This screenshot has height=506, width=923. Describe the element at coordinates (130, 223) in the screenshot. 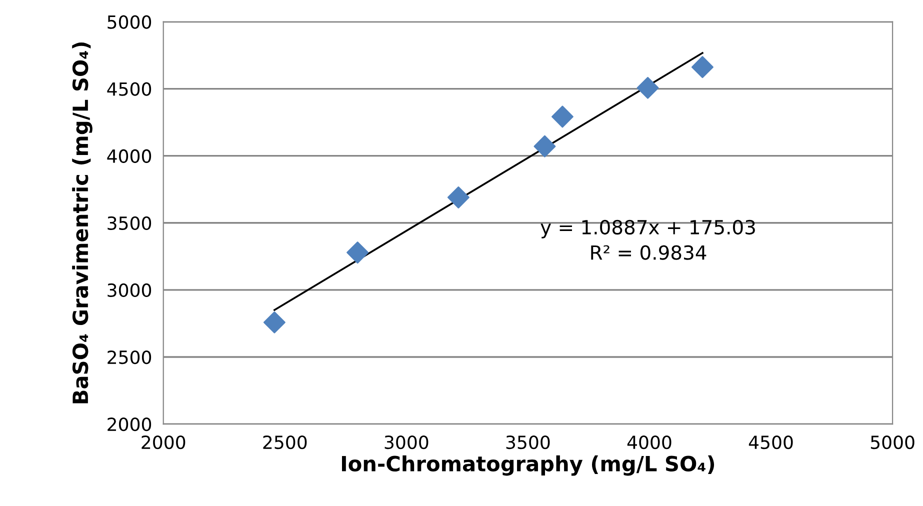

I see `y-tick-label: 3500` at that location.